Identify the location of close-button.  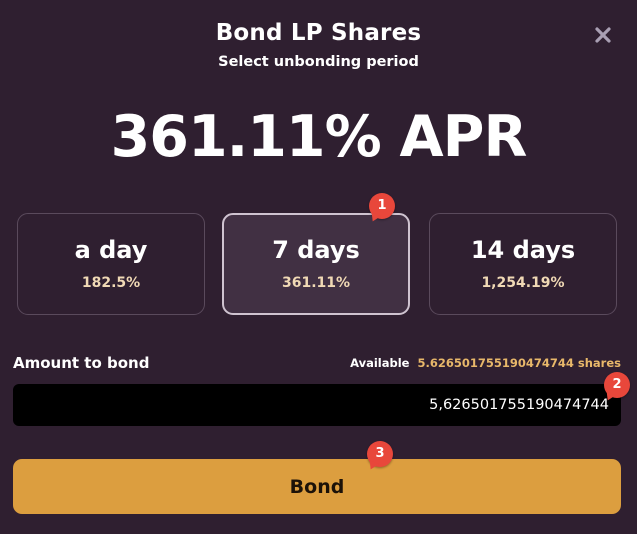
(603, 35).